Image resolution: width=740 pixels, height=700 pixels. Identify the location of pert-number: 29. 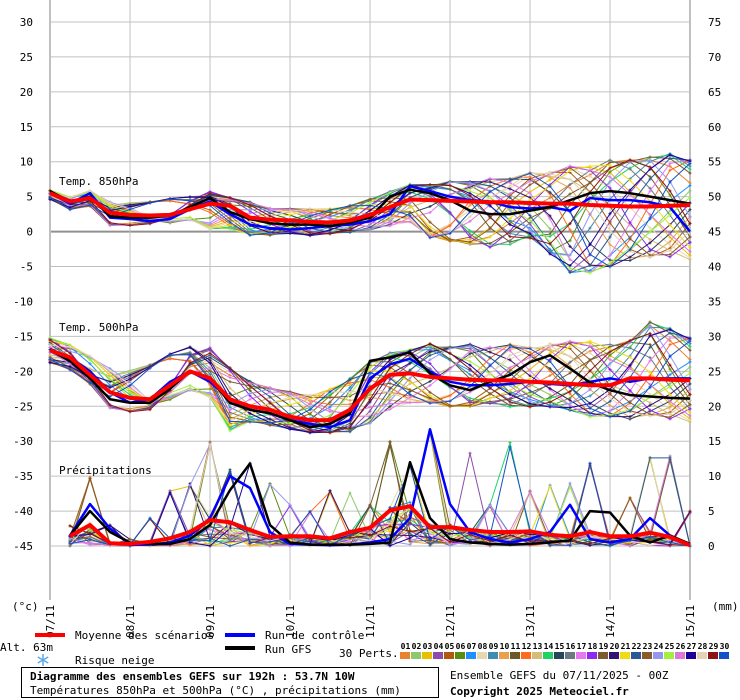
(713, 646).